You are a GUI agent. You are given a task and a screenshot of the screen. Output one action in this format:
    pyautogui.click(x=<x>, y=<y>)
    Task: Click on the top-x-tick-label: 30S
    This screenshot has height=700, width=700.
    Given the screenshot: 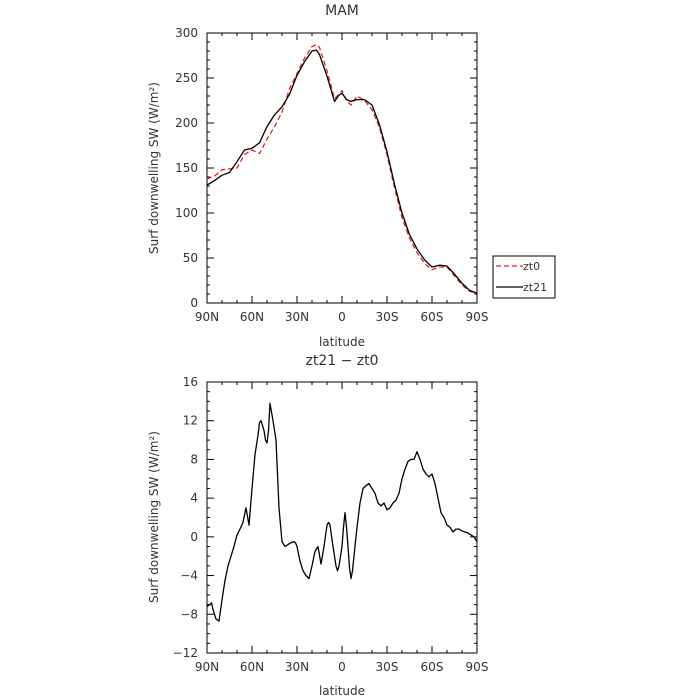 What is the action you would take?
    pyautogui.click(x=387, y=317)
    